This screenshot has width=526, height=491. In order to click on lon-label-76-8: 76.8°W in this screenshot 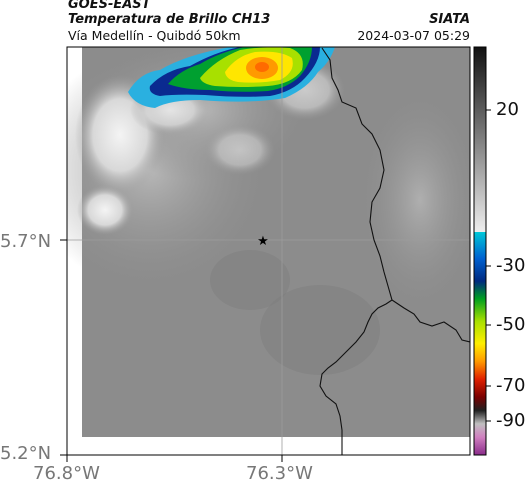, I will do `click(66, 473)`.